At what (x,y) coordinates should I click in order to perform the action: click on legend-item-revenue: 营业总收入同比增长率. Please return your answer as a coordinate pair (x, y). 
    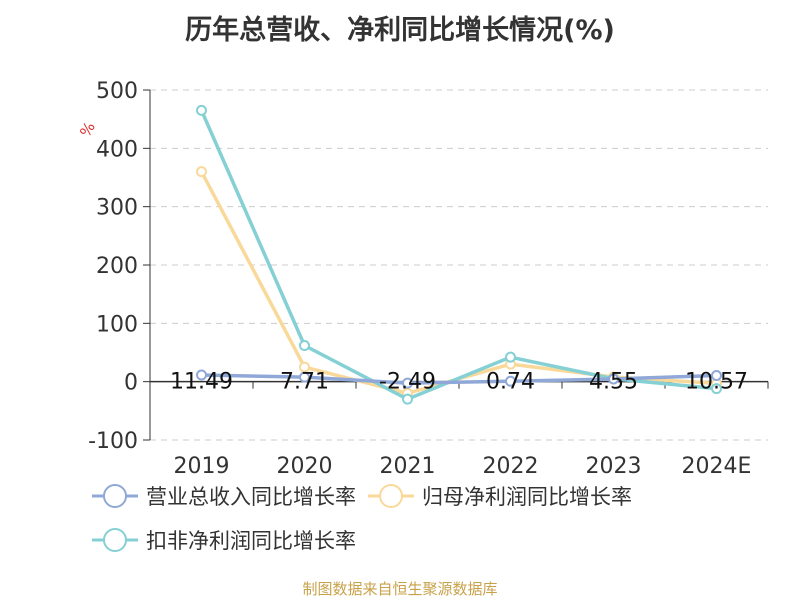
    Looking at the image, I should click on (223, 496).